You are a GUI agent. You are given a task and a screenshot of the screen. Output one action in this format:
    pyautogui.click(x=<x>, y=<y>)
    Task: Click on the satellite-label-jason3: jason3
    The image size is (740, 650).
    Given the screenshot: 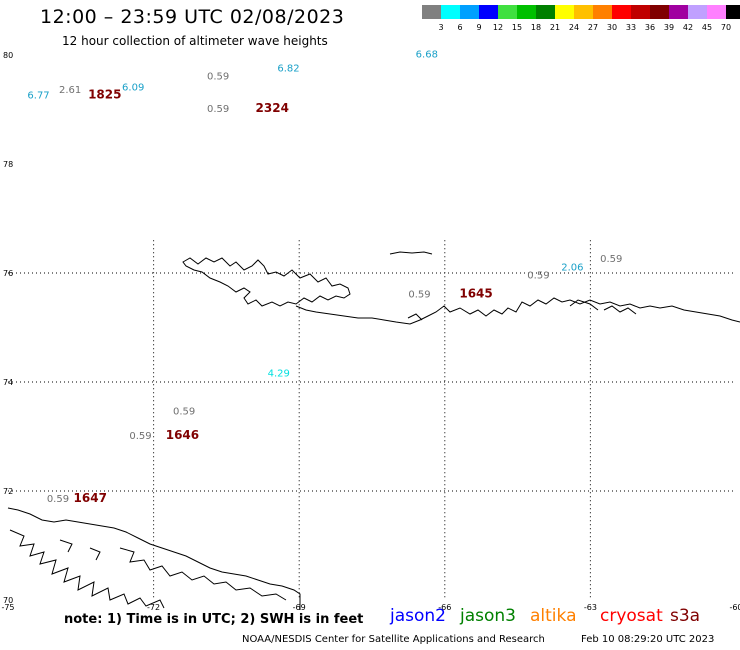 What is the action you would take?
    pyautogui.click(x=488, y=616)
    